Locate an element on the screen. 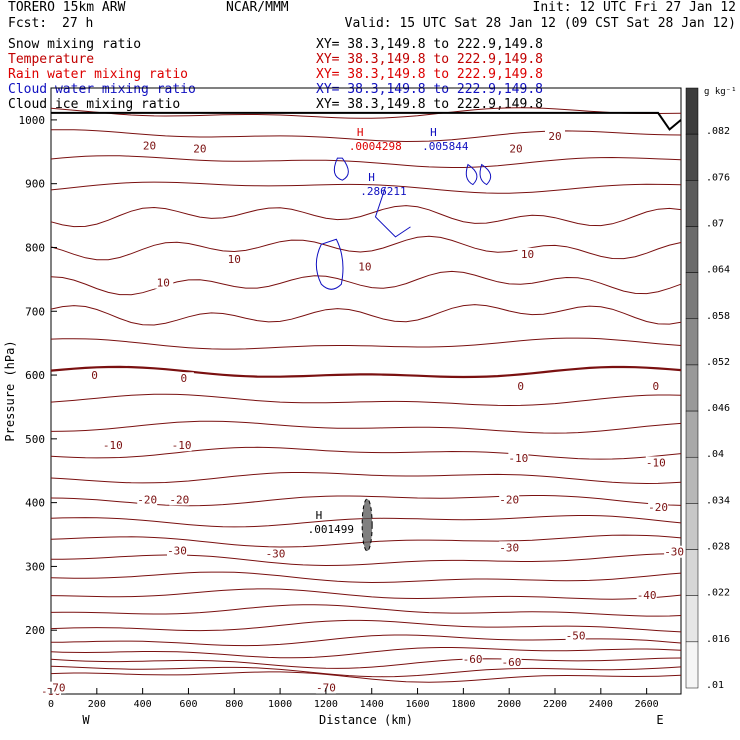 The image size is (740, 740). extremum-marker-0: H is located at coordinates (319, 515).